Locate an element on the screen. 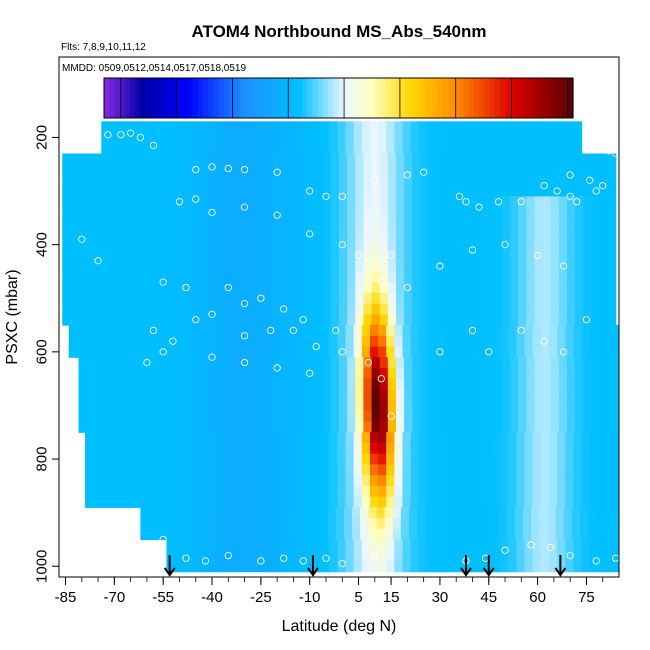  x-axis-label: Latitude (deg N) is located at coordinates (339, 626).